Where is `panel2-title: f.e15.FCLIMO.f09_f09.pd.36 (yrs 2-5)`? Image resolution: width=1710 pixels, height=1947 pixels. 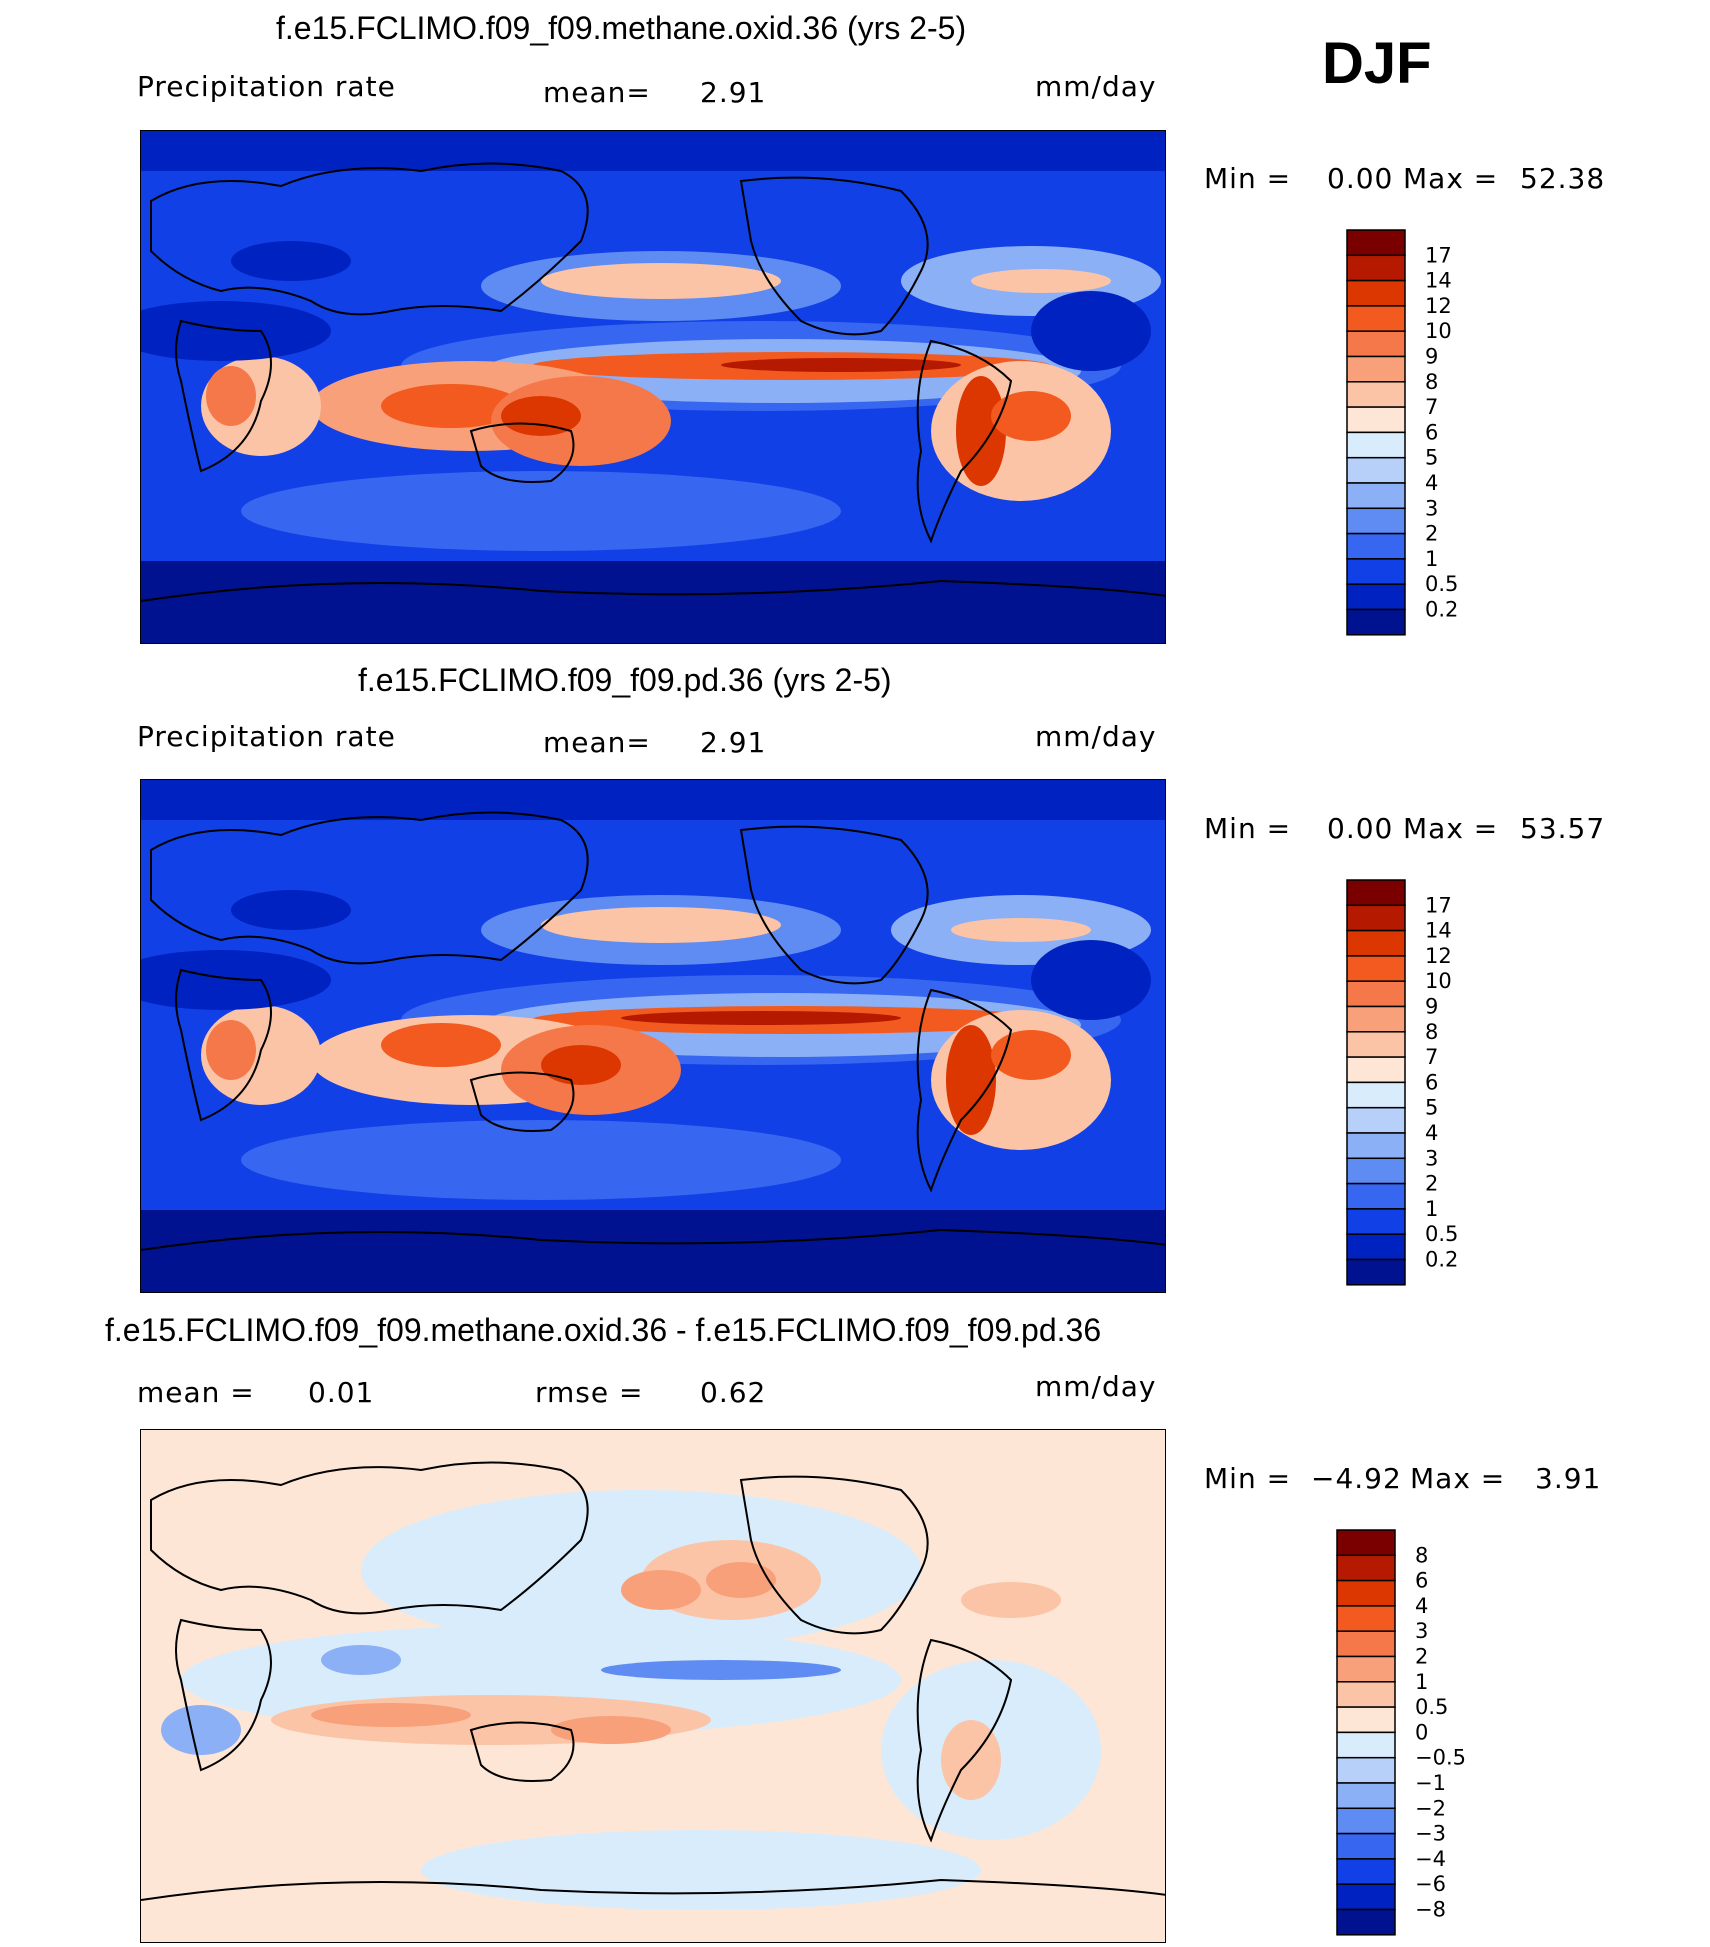
panel2-title: f.e15.FCLIMO.f09_f09.pd.36 (yrs 2-5) is located at coordinates (625, 680).